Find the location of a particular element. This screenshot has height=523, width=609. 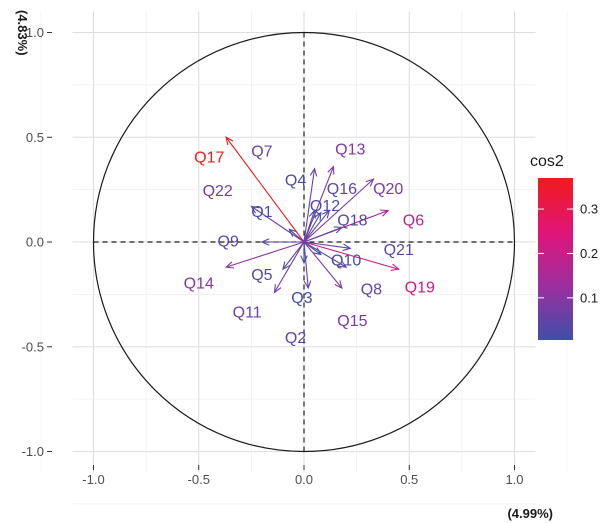

variable-label-q19: Q19 is located at coordinates (420, 288).